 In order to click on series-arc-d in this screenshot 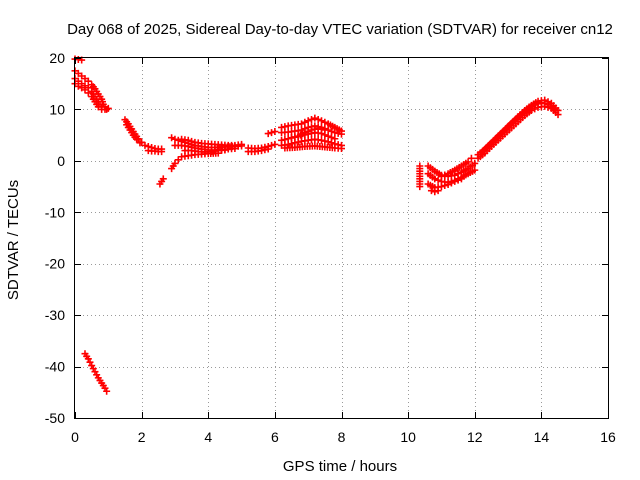, I will do `click(96, 372)`.